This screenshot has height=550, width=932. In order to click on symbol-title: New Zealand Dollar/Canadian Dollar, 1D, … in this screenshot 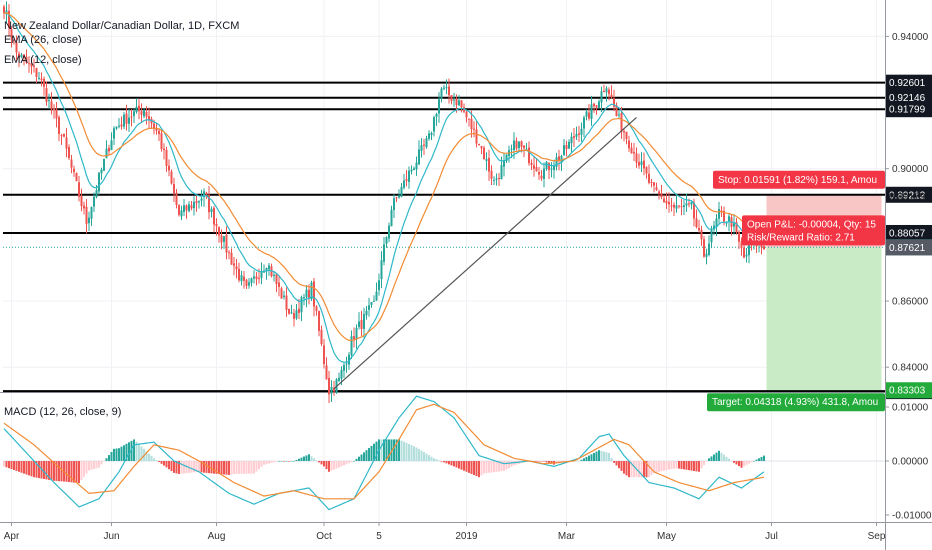, I will do `click(122, 26)`.